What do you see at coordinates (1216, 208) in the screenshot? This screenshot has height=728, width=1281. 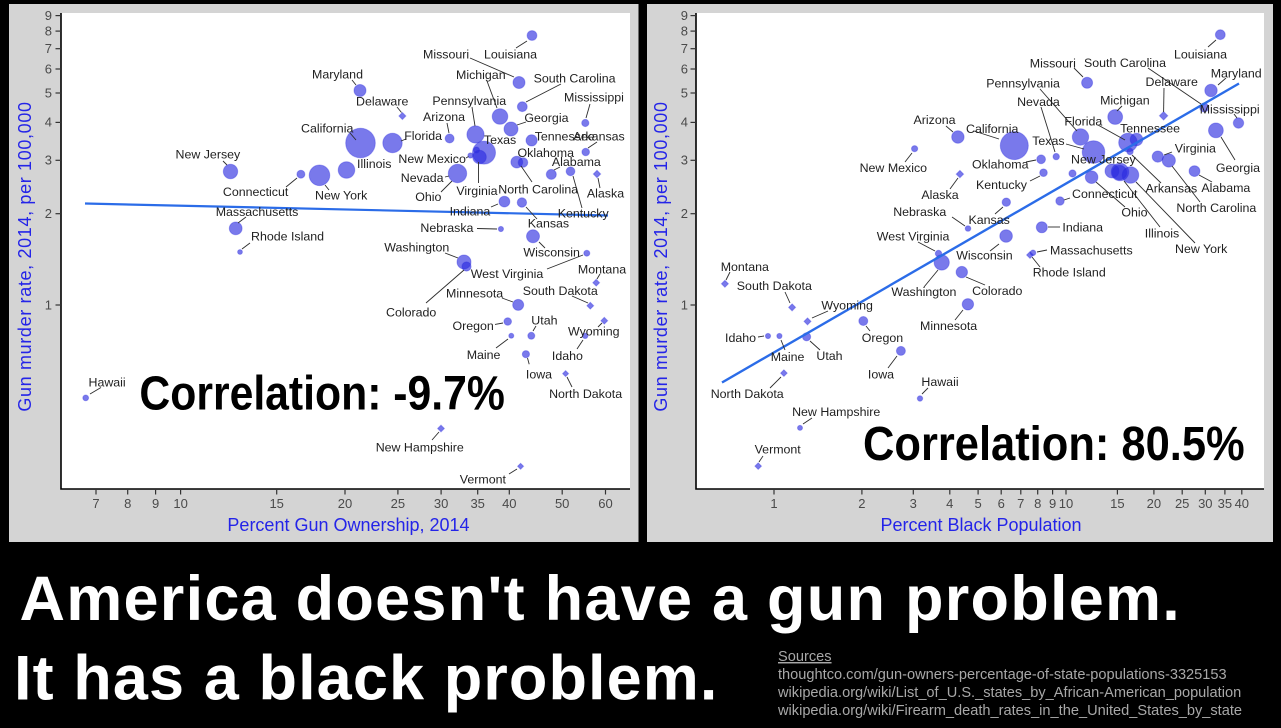 I see `svg-text: North Carolina` at bounding box center [1216, 208].